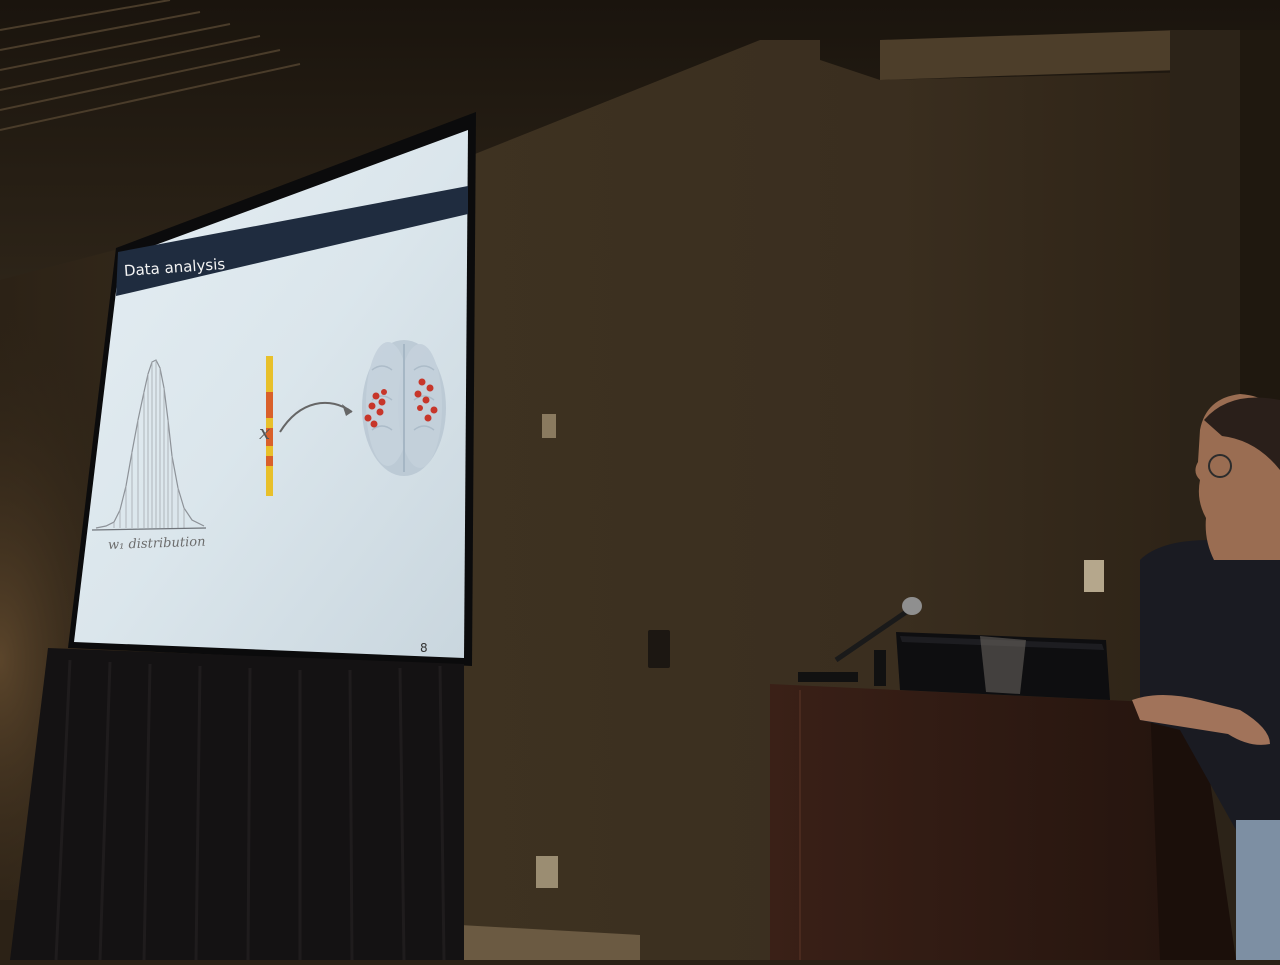 The image size is (1280, 965). What do you see at coordinates (1094, 576) in the screenshot?
I see `light-switch` at bounding box center [1094, 576].